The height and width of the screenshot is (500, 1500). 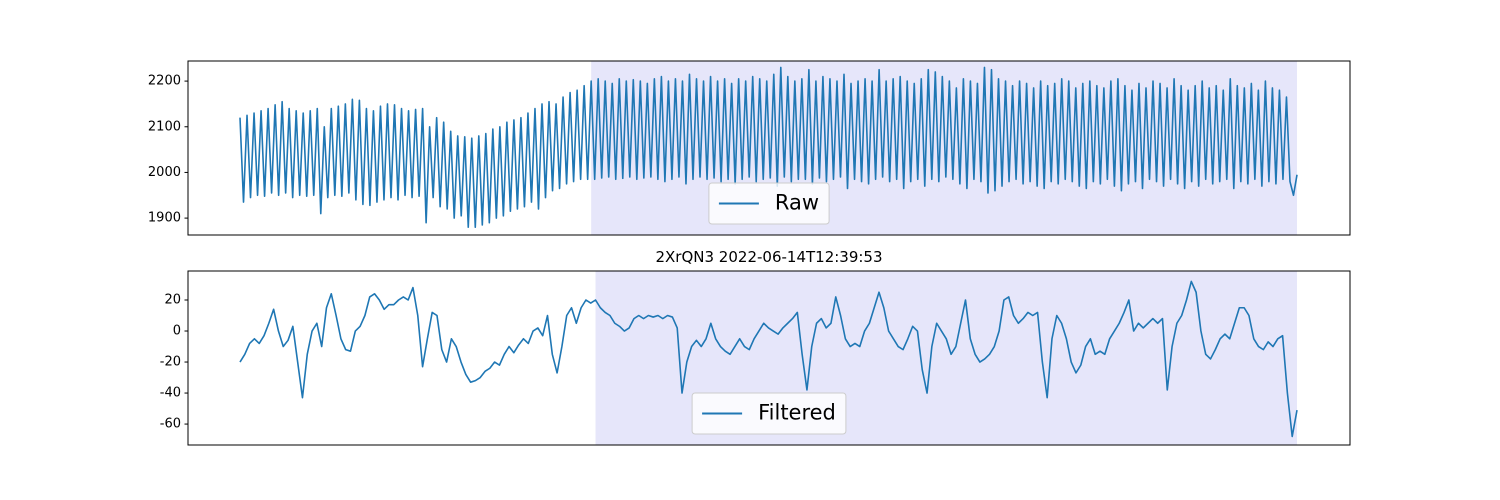 I want to click on legend-label: Filtered, so click(x=797, y=413).